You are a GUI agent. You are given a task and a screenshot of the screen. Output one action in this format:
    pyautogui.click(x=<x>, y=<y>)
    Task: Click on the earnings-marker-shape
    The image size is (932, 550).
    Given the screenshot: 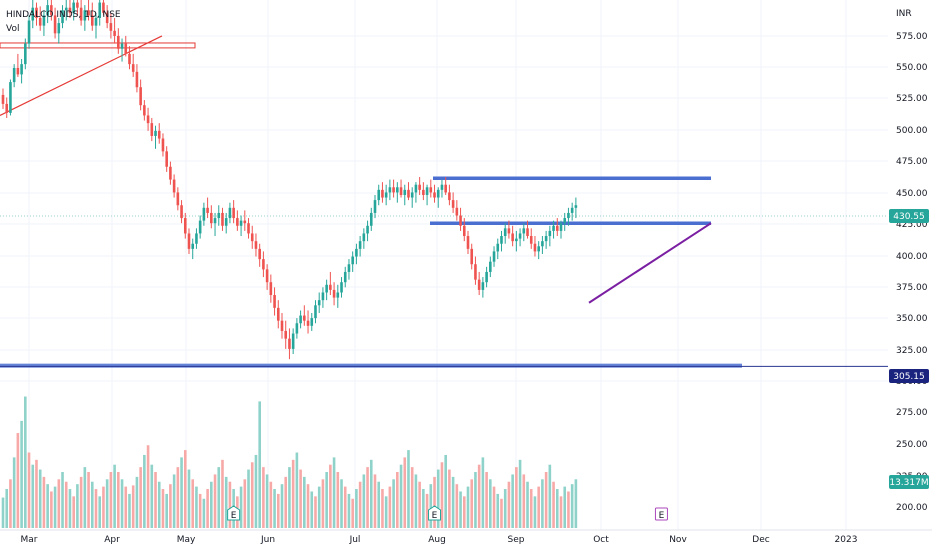 What is the action you would take?
    pyautogui.click(x=234, y=513)
    